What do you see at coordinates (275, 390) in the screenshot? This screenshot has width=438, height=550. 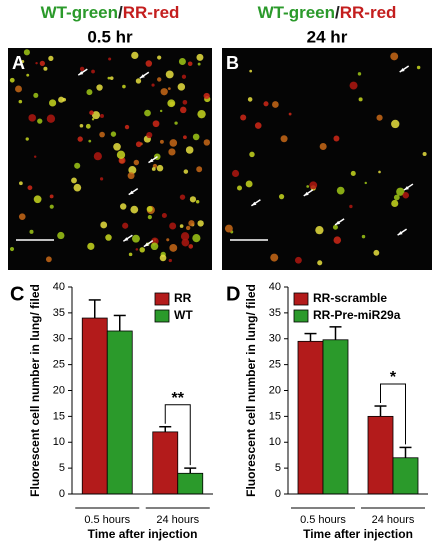 I see `y-tick-label: 20` at bounding box center [275, 390].